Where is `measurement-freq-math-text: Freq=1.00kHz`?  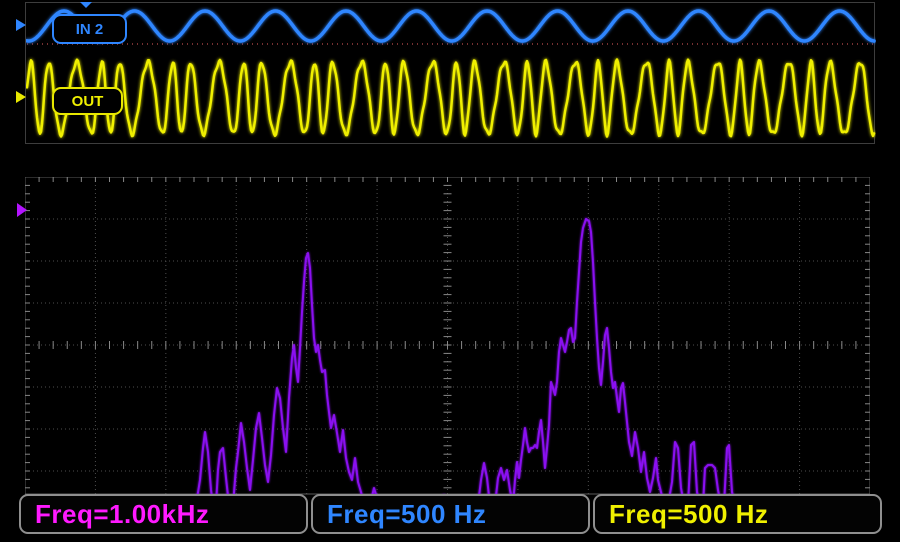 measurement-freq-math-text: Freq=1.00kHz is located at coordinates (122, 513).